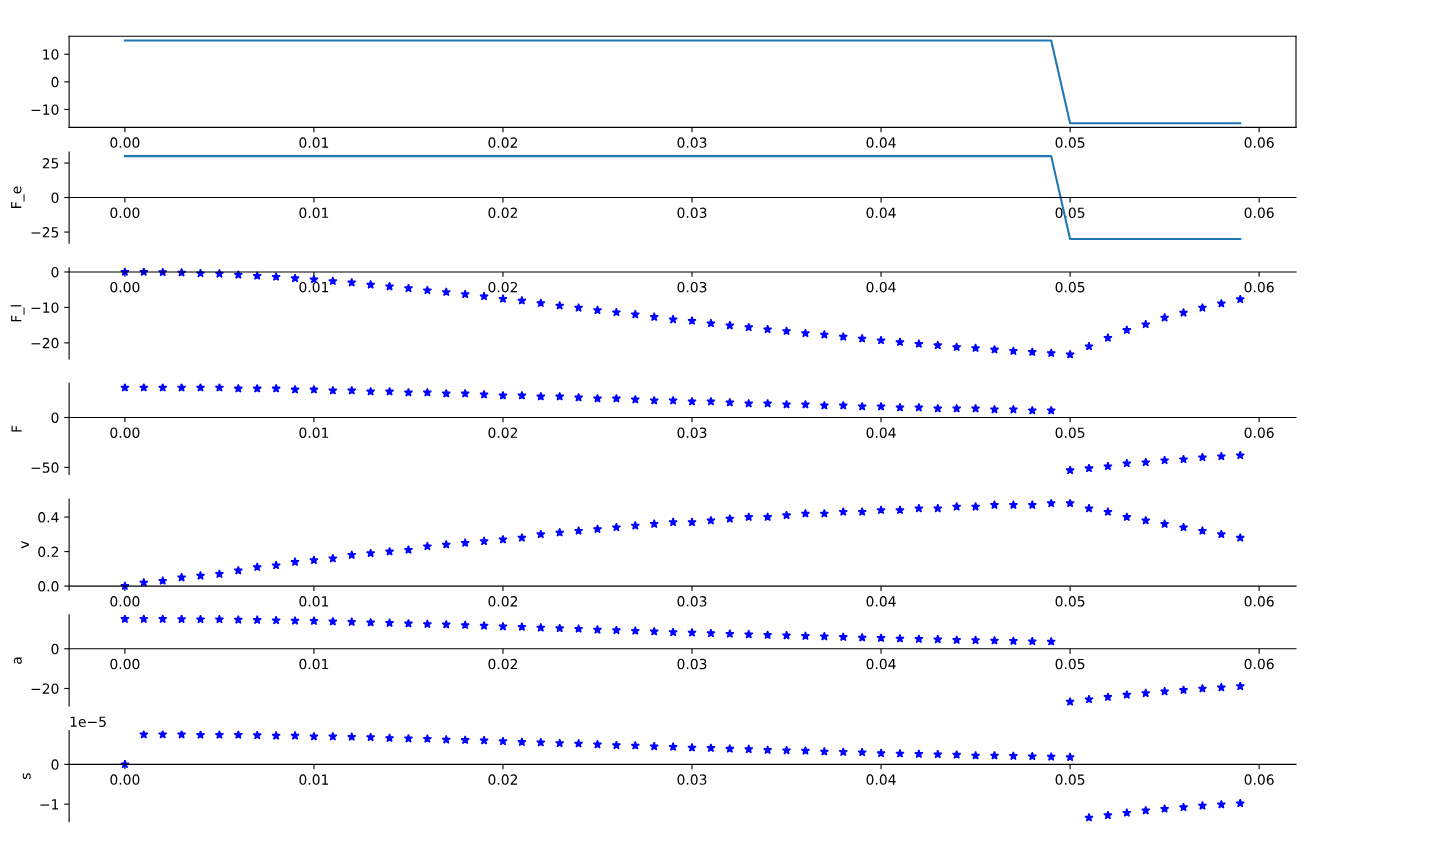 The width and height of the screenshot is (1440, 864). Describe the element at coordinates (49, 804) in the screenshot. I see `y-tick-label: −1` at that location.